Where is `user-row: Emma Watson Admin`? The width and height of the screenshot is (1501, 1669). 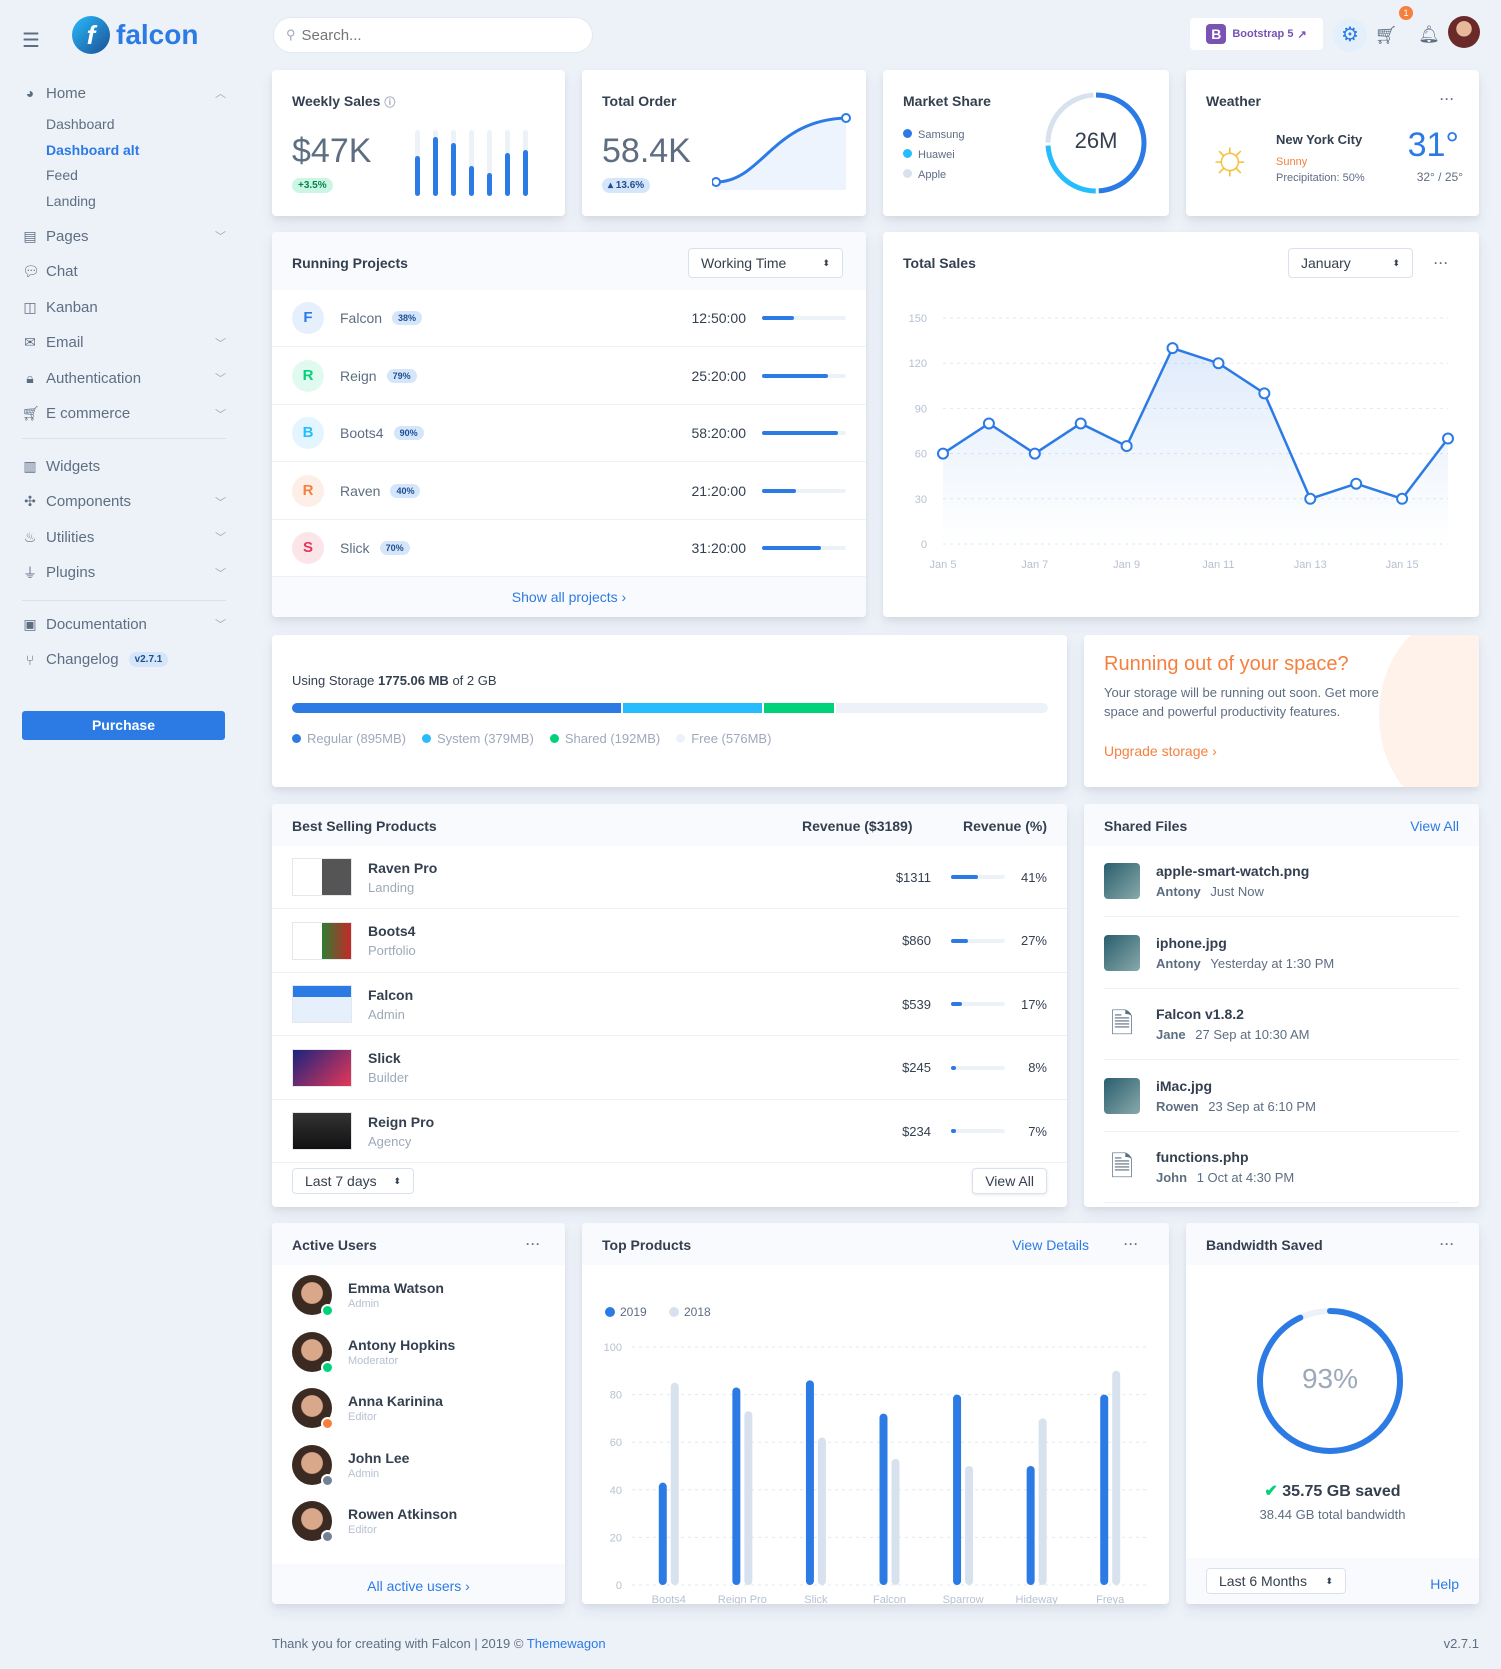
user-row: Emma Watson Admin is located at coordinates (368, 1296).